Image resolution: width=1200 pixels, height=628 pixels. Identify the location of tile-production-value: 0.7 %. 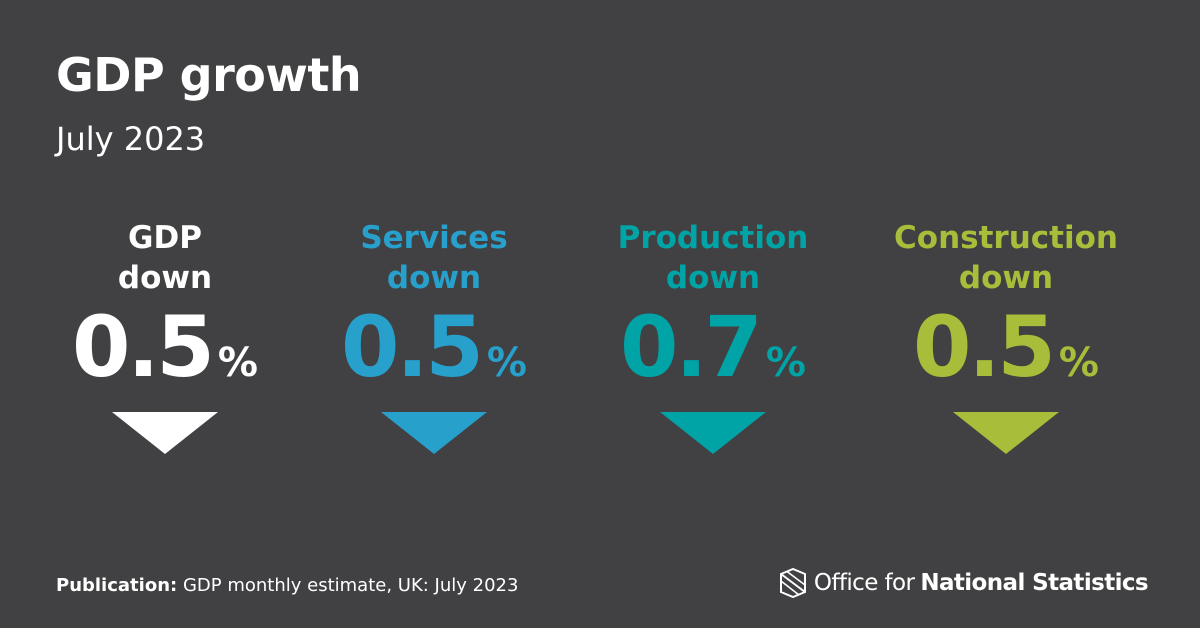
(713, 347).